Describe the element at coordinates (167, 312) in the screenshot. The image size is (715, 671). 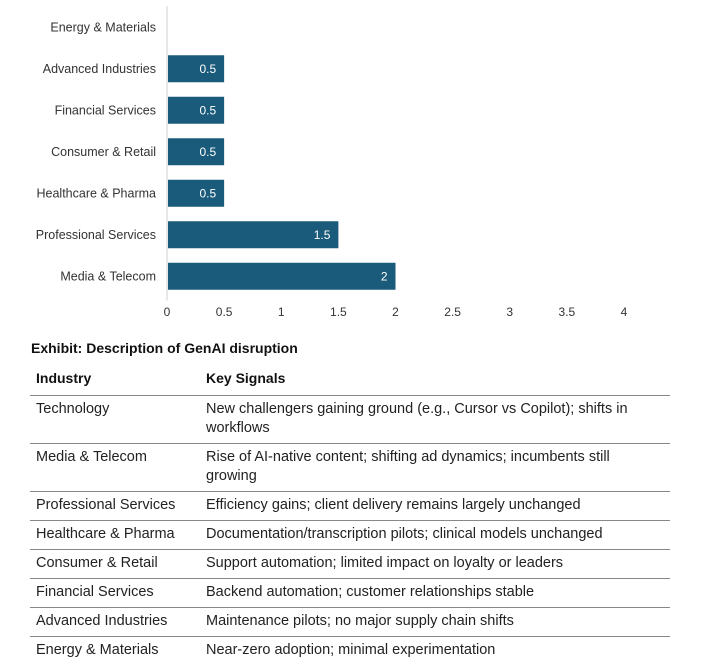
I see `x-tick-label: 0` at that location.